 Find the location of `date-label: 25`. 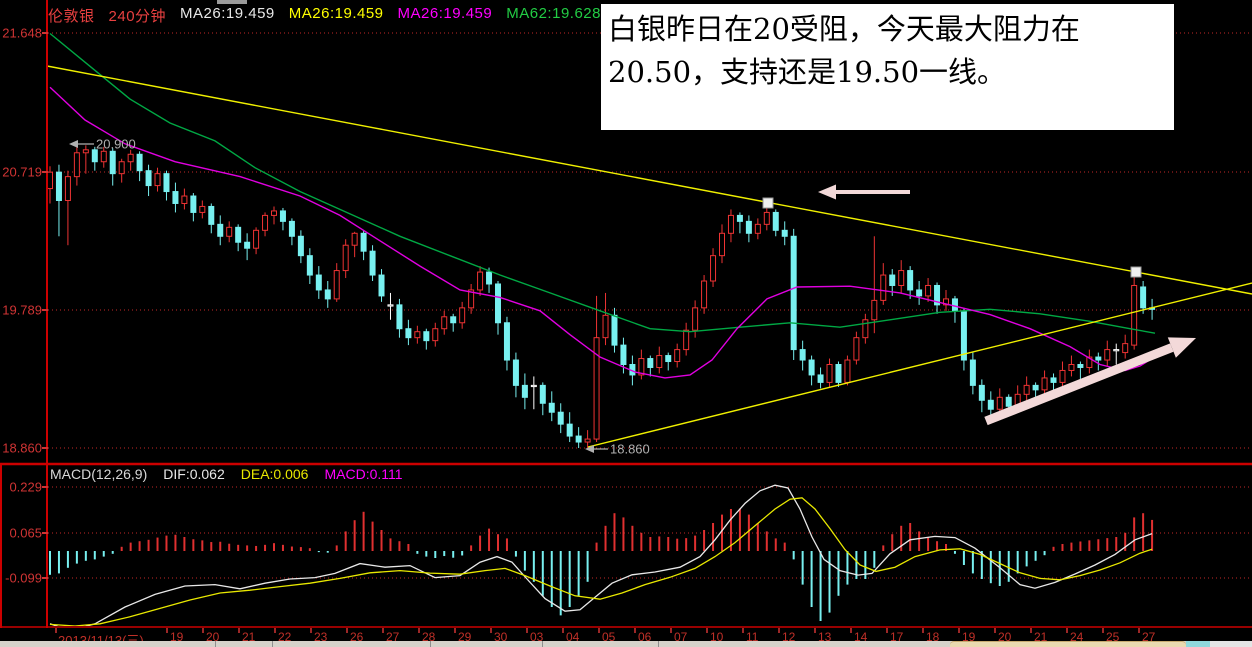

date-label: 25 is located at coordinates (1113, 637).